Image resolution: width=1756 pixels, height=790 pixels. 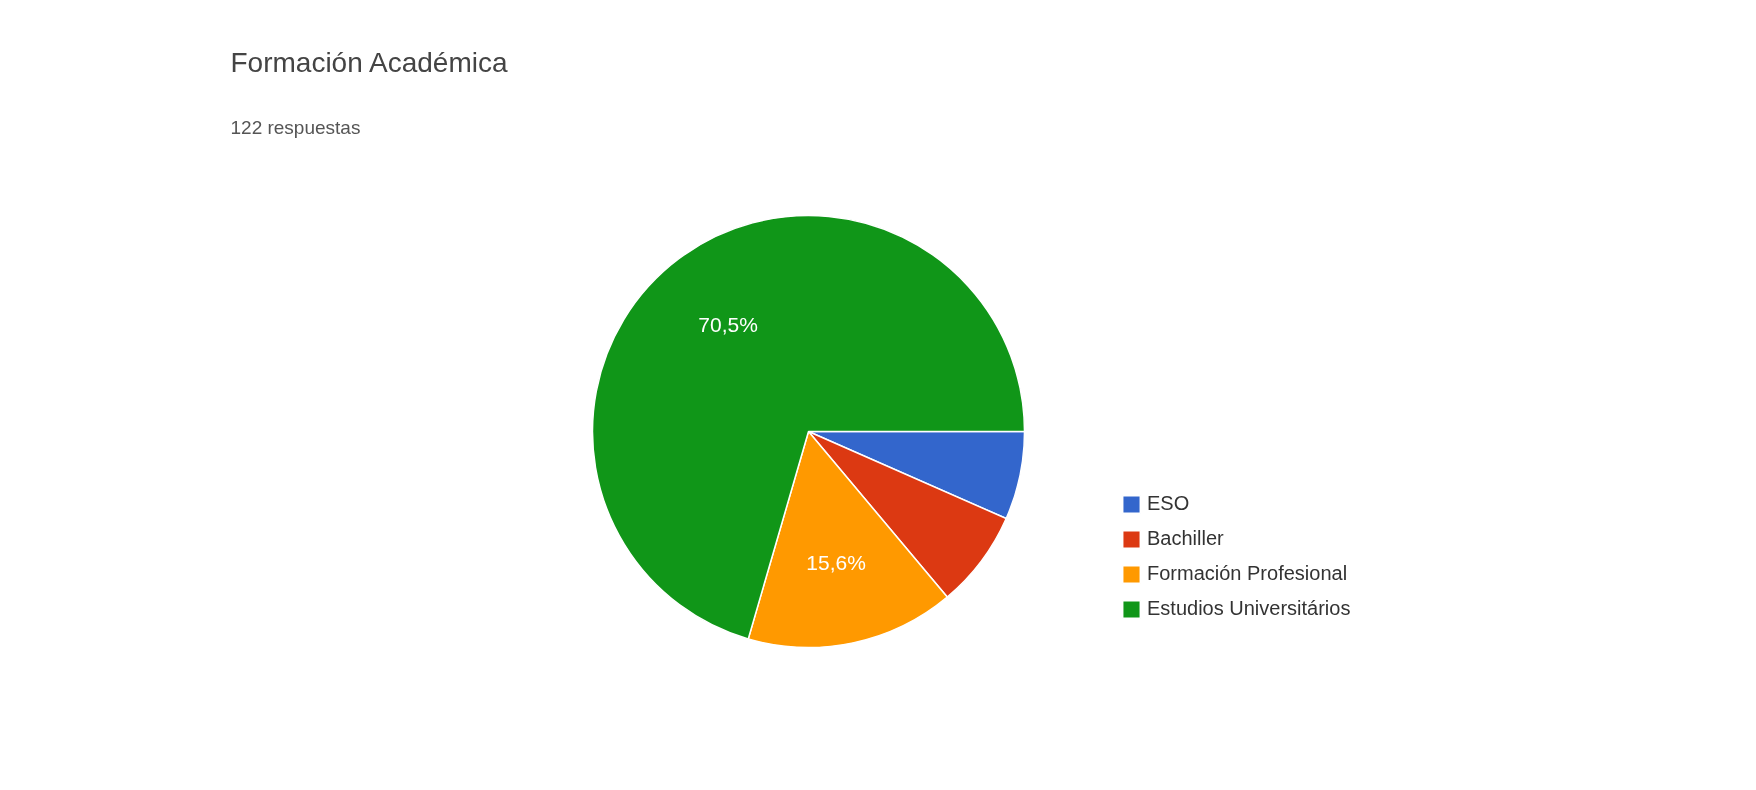 I want to click on legend-label: Estudios Universitários, so click(x=1249, y=608).